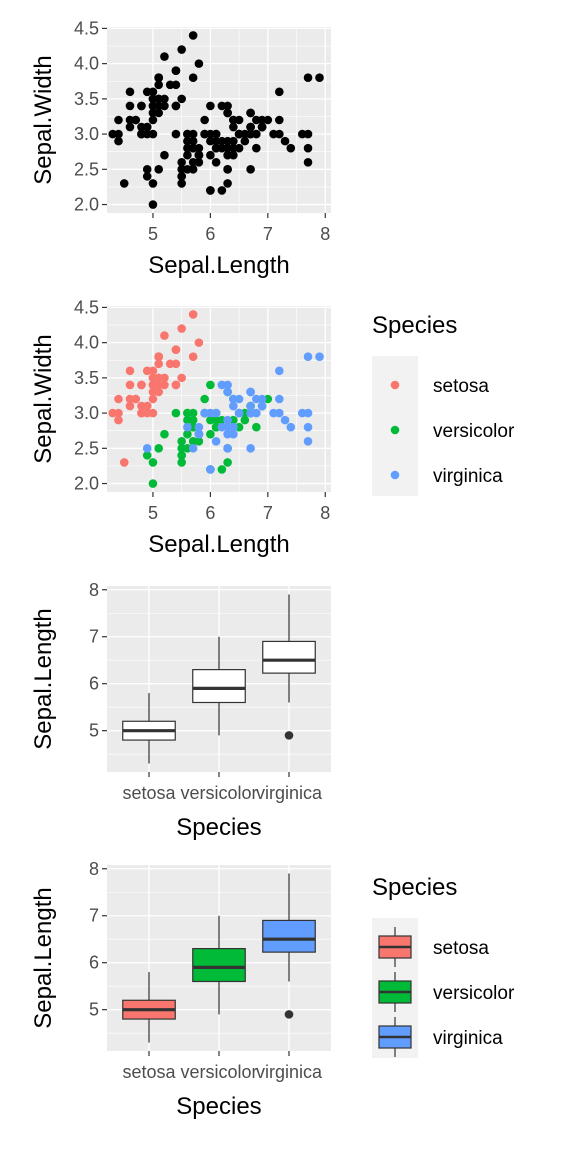 The width and height of the screenshot is (576, 1152). I want to click on legend-label: setosa, so click(461, 948).